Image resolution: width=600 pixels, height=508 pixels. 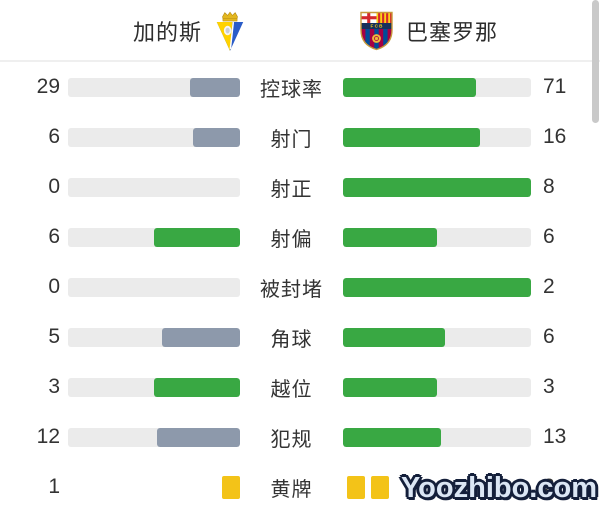 I want to click on stat-row-blocked: 0 被封堵 2, so click(x=300, y=287).